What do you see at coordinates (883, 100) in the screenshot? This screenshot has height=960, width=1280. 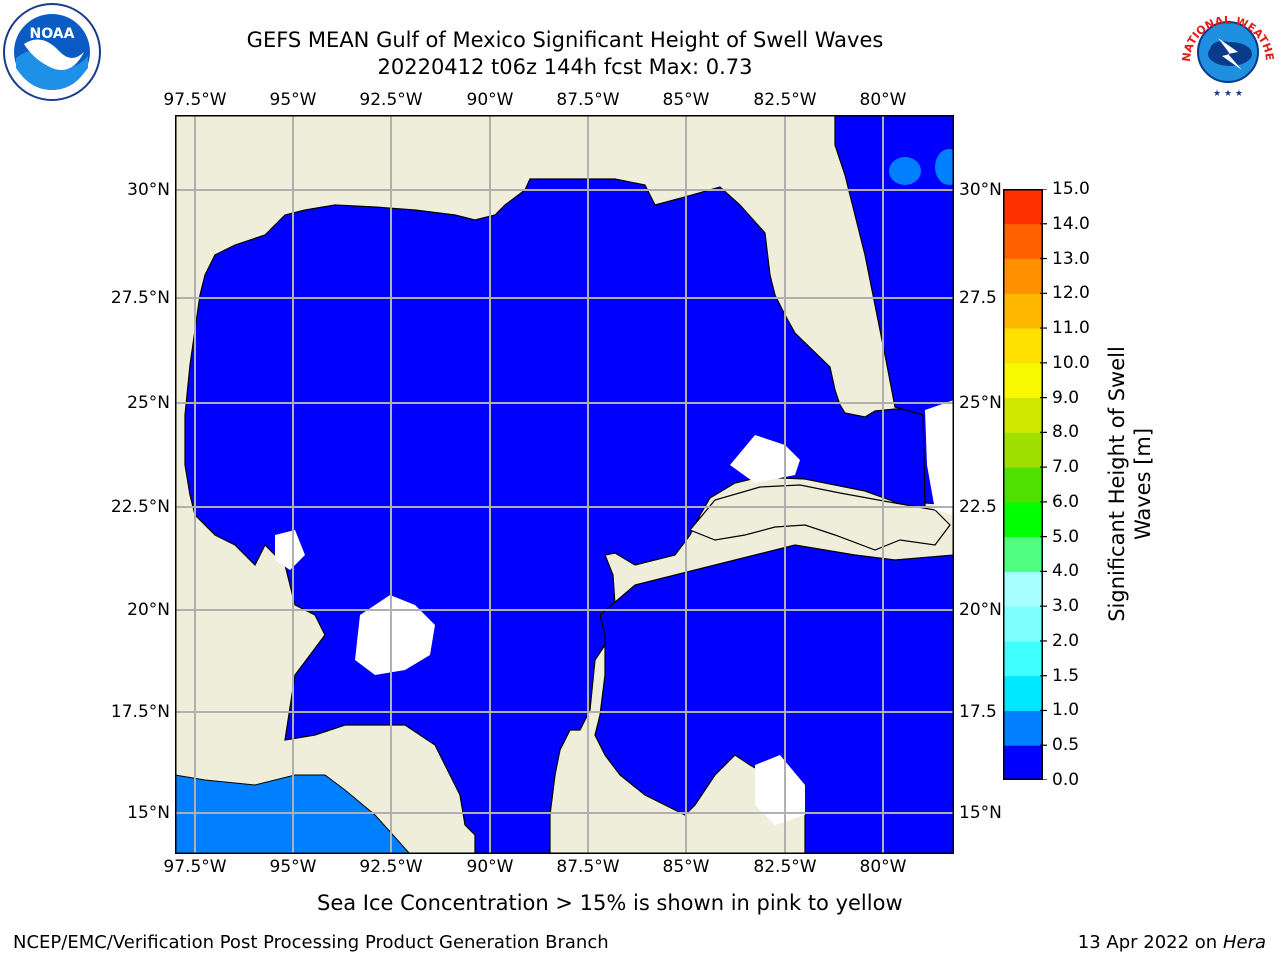 I see `lon-label-top: 80°W` at bounding box center [883, 100].